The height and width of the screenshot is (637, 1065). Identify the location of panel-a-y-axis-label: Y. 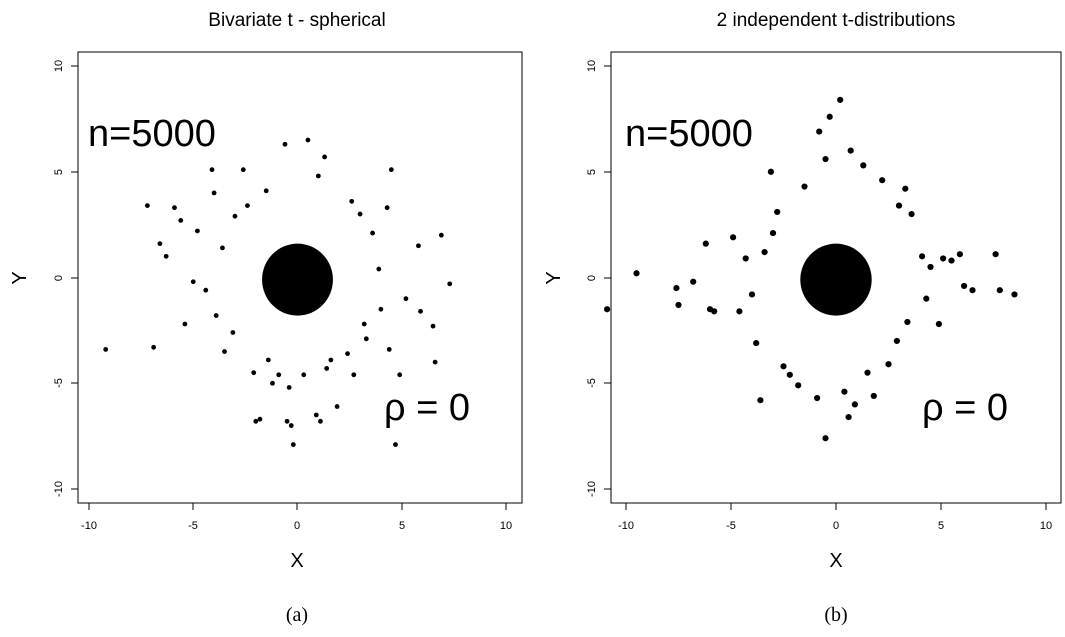
(20, 277).